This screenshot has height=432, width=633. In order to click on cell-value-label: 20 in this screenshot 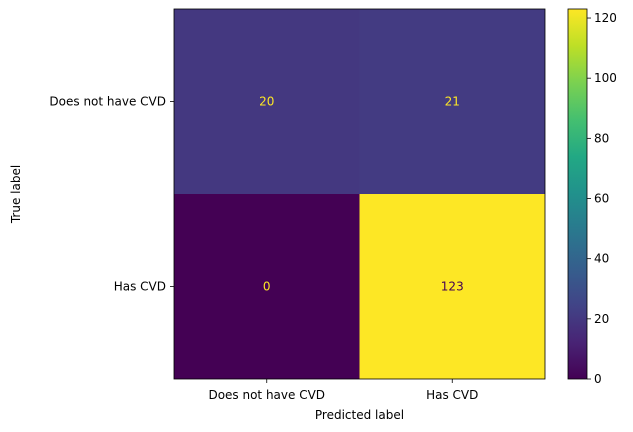, I will do `click(266, 102)`.